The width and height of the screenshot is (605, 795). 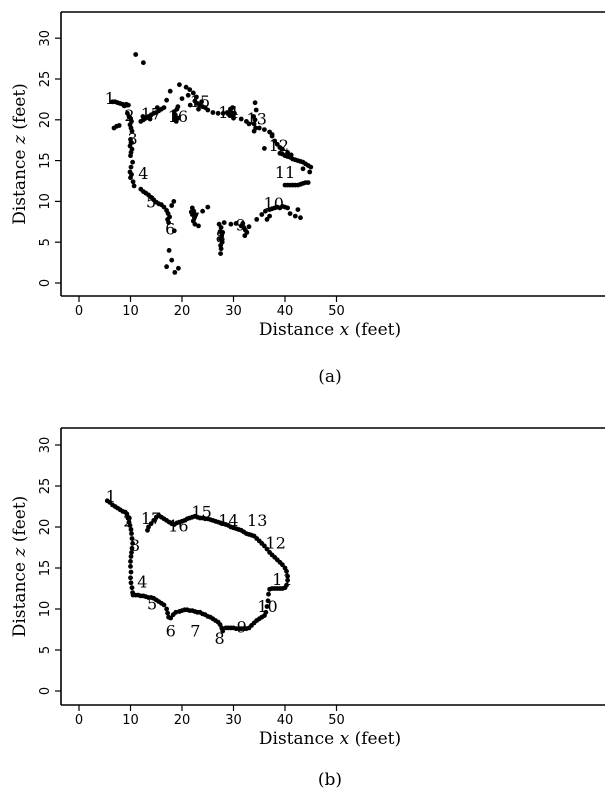 I want to click on y-axis-title: Distance z (feet), so click(x=20, y=567).